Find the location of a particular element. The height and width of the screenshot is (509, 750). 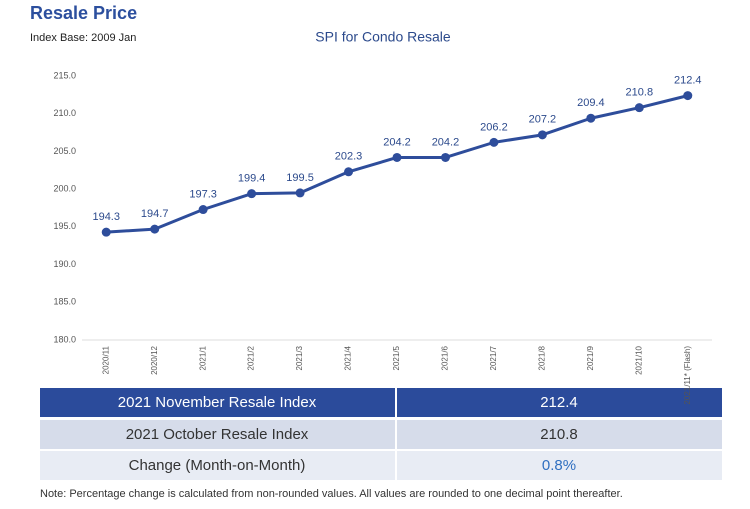

table-cell: Change (Month-on-Month) is located at coordinates (217, 465).